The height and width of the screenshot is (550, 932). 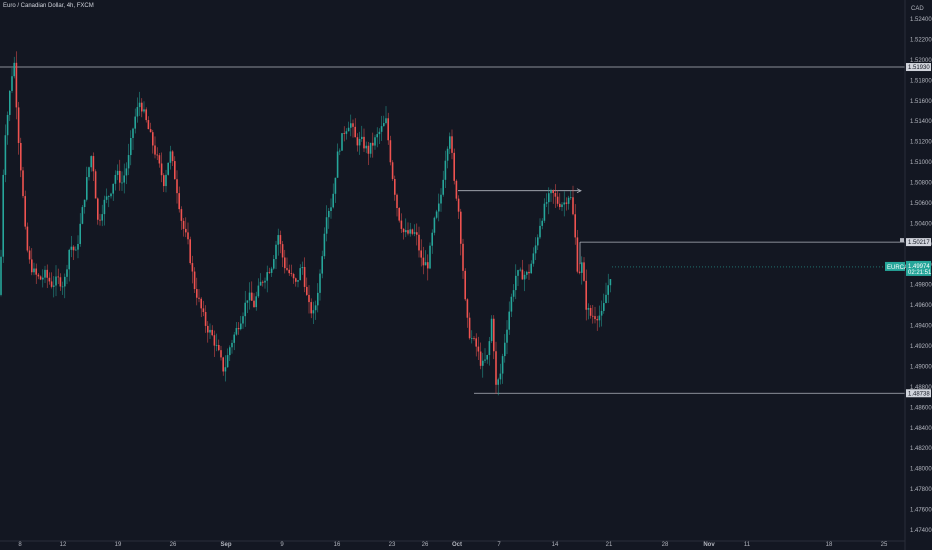 What do you see at coordinates (457, 545) in the screenshot?
I see `x-tick-label: Oct` at bounding box center [457, 545].